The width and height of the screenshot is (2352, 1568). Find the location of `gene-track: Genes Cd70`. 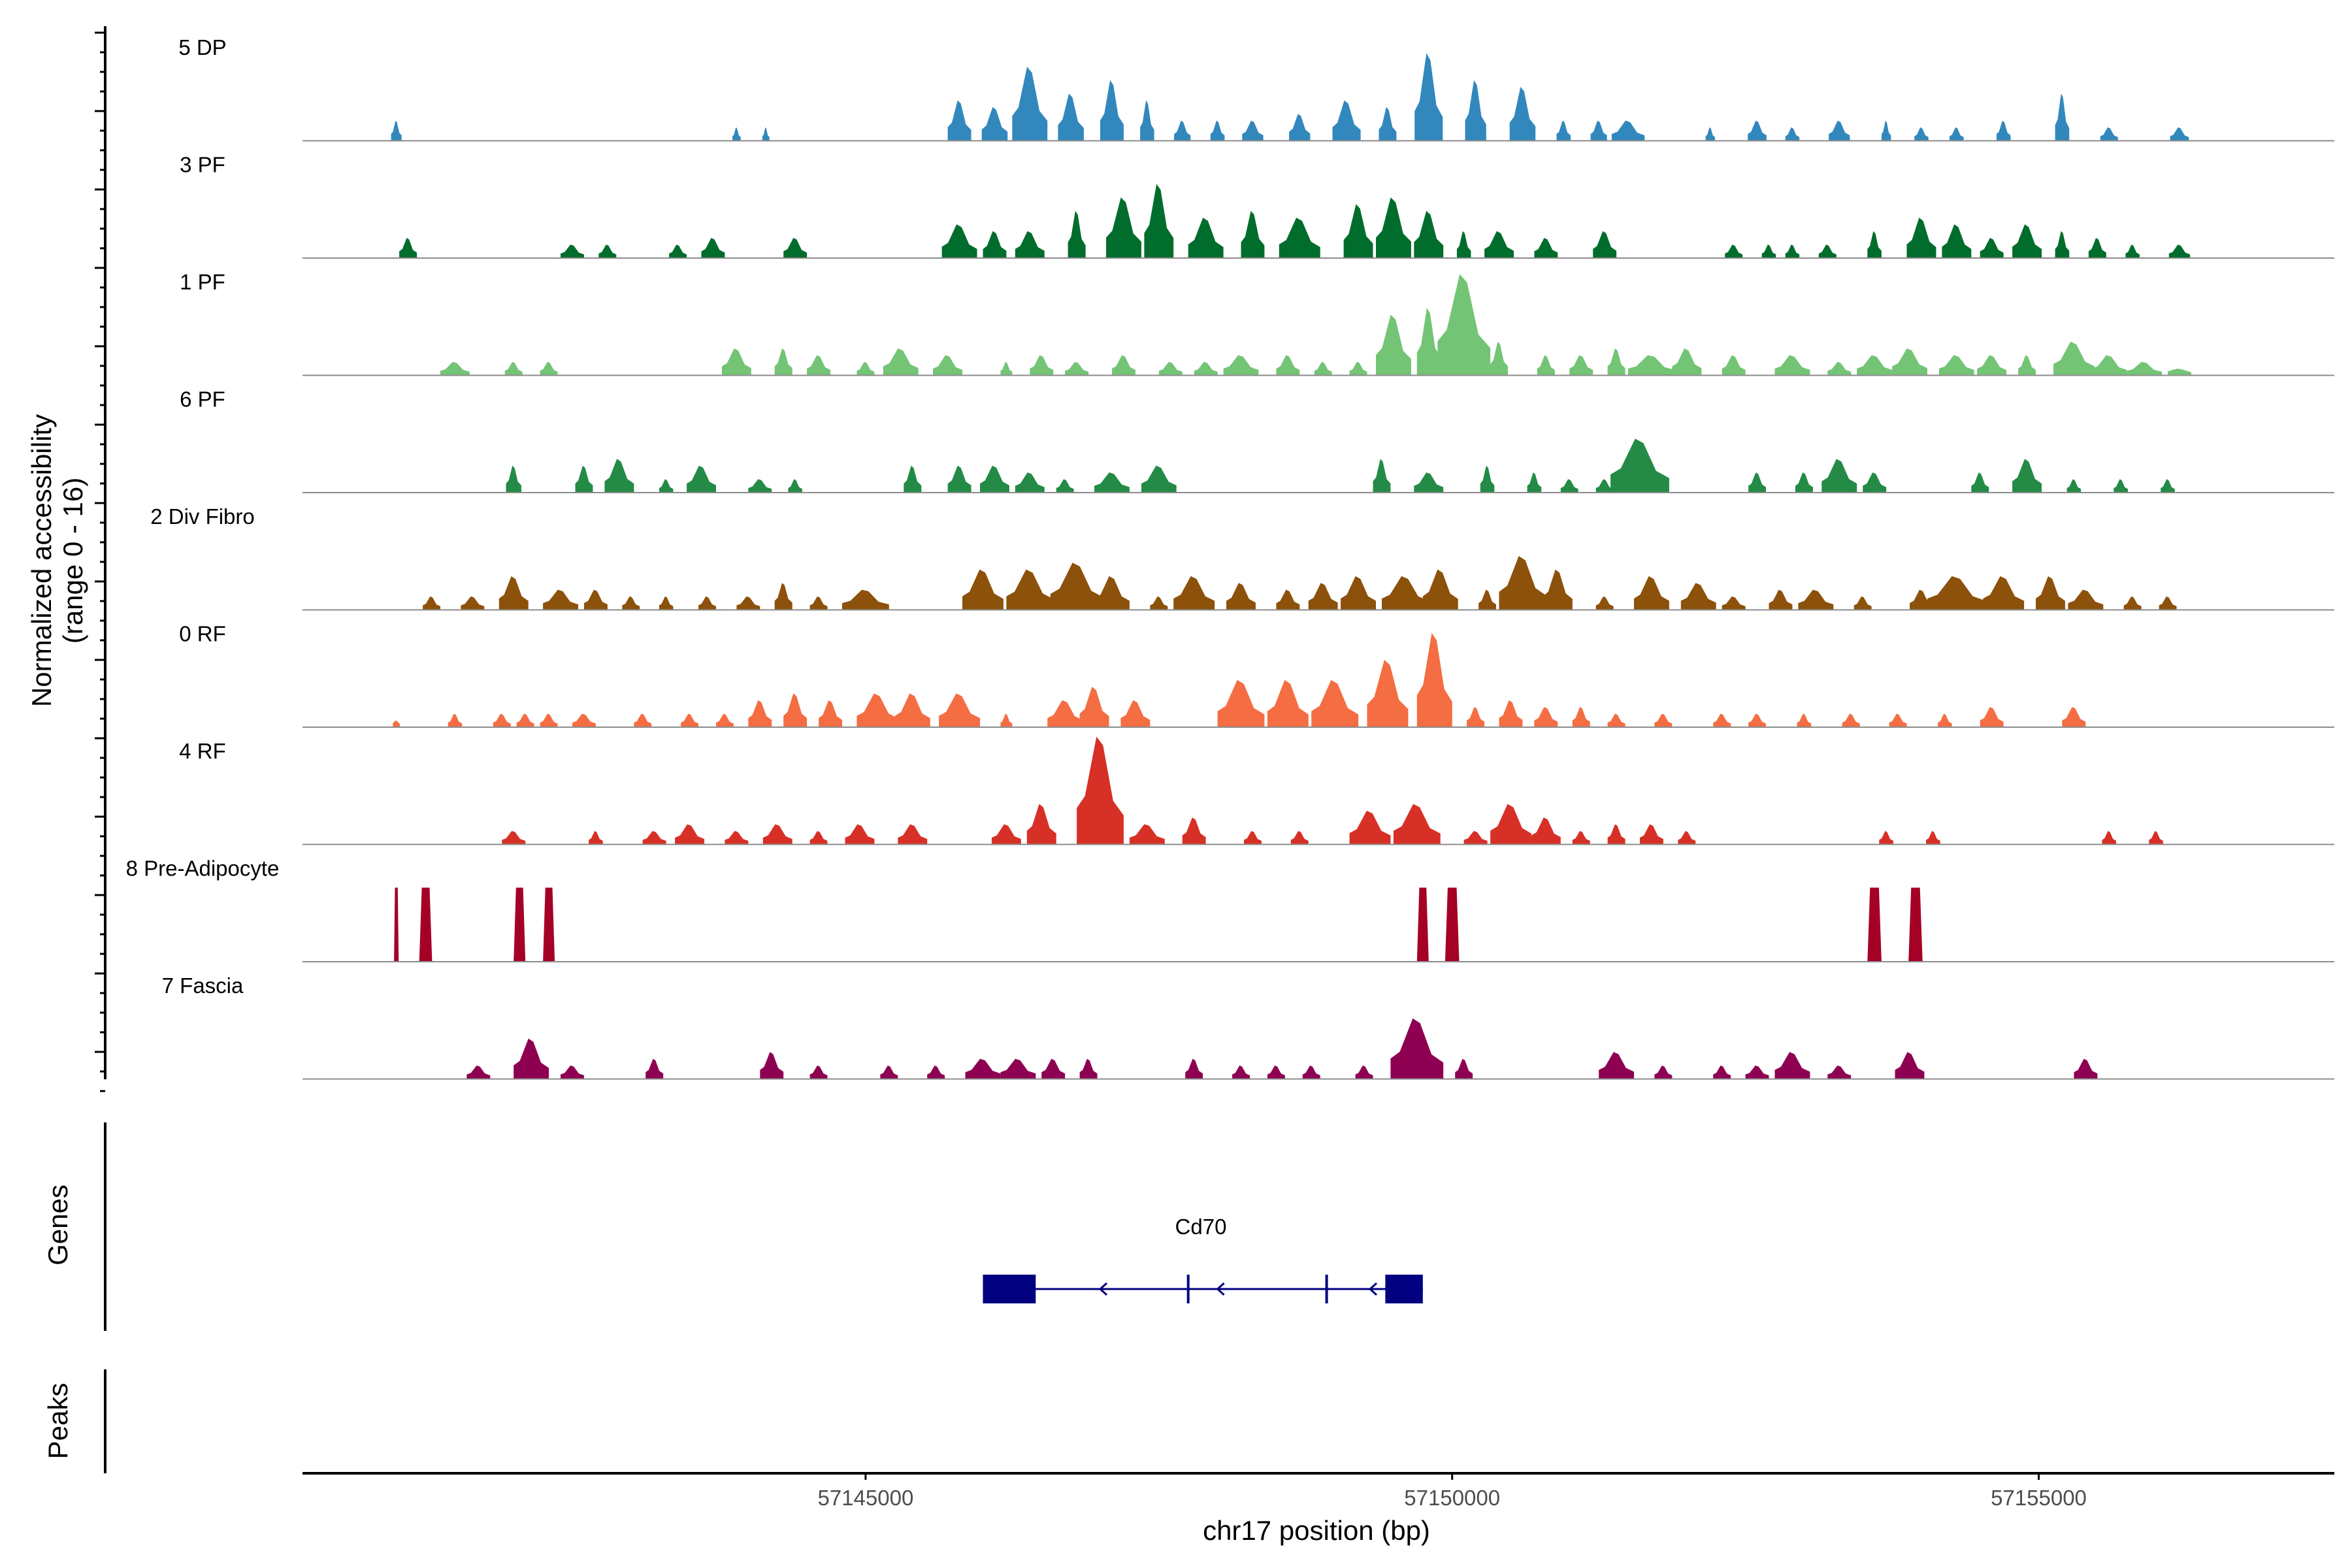

gene-track: Genes Cd70 is located at coordinates (732, 1226).